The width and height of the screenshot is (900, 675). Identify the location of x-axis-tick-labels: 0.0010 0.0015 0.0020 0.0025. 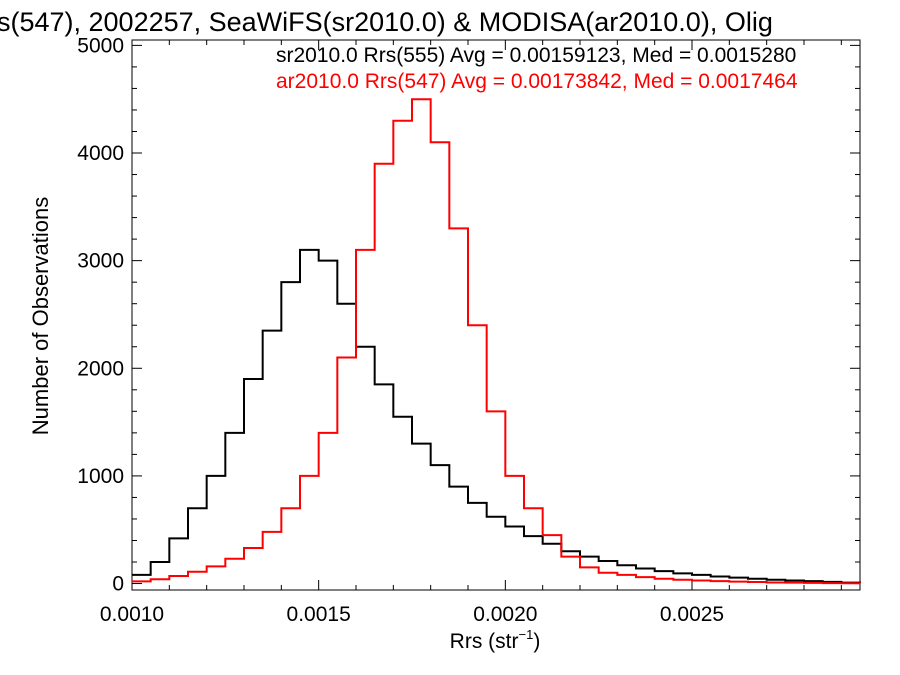
(412, 614).